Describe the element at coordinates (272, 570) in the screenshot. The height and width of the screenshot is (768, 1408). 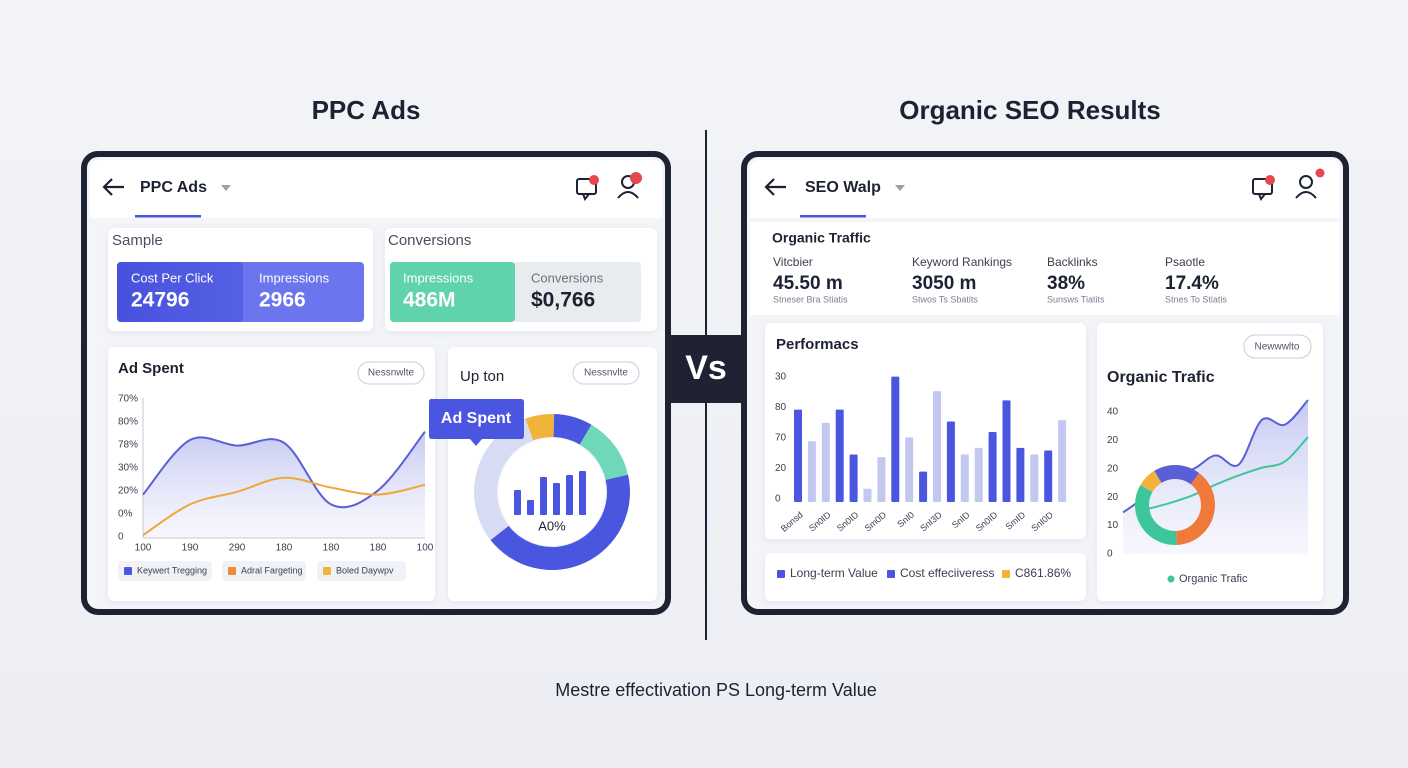
I see `legend-label: Adral Fargeting` at that location.